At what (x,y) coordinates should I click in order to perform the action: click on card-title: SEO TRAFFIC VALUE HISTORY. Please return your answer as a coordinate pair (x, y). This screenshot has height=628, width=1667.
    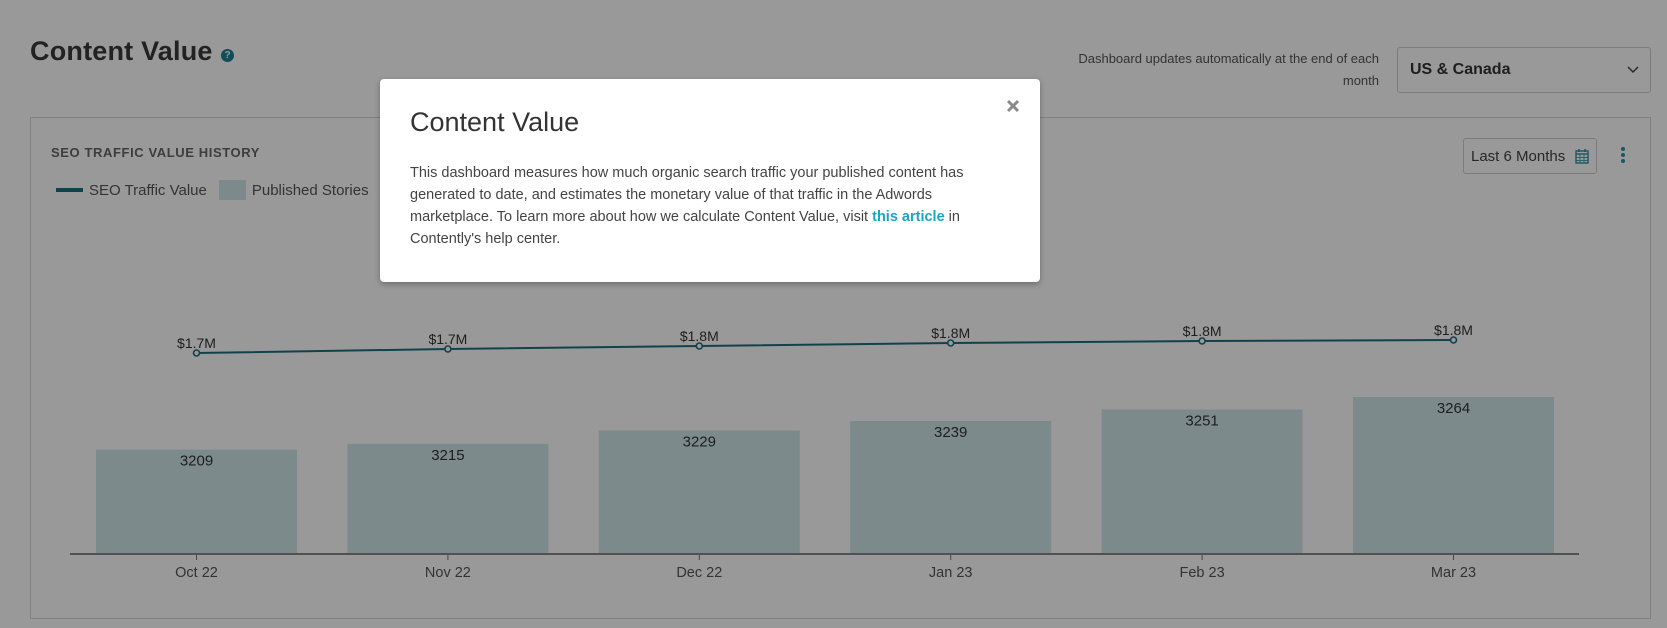
    Looking at the image, I should click on (156, 152).